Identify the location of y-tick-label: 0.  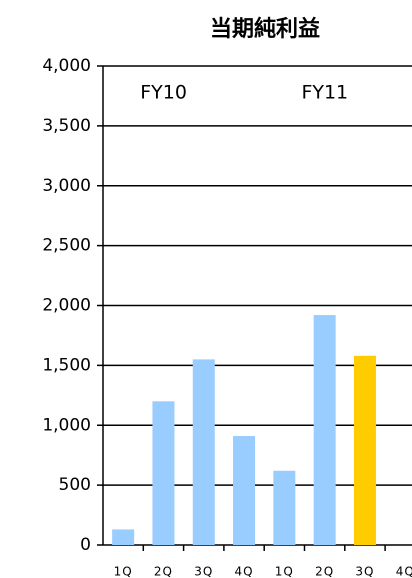
(85, 545).